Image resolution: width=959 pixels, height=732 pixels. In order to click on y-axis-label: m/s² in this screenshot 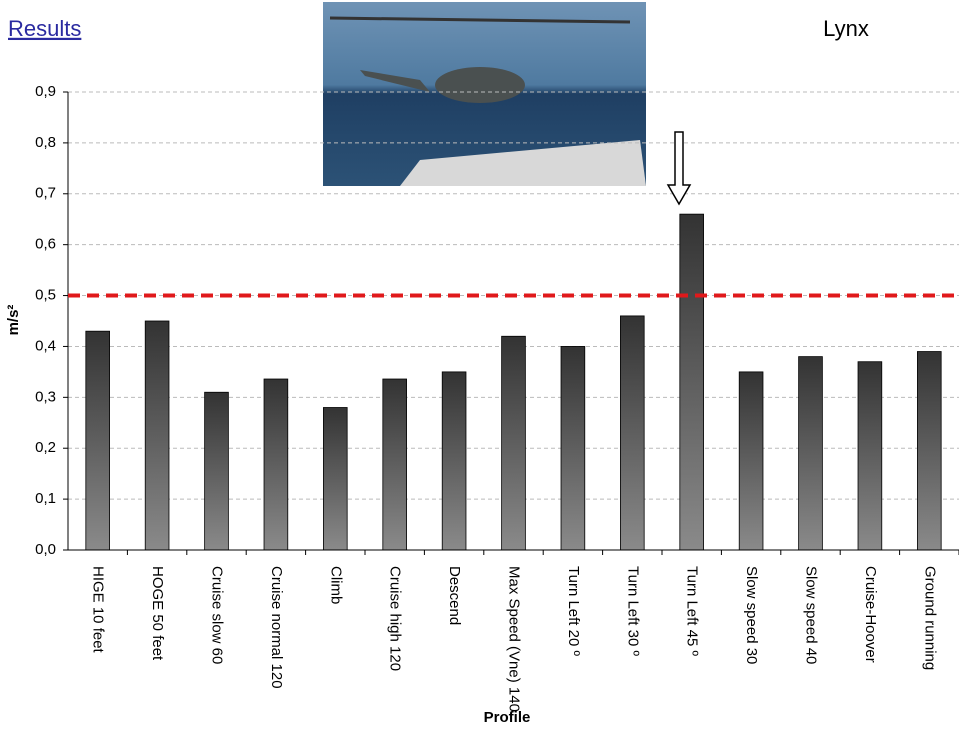, I will do `click(13, 320)`.